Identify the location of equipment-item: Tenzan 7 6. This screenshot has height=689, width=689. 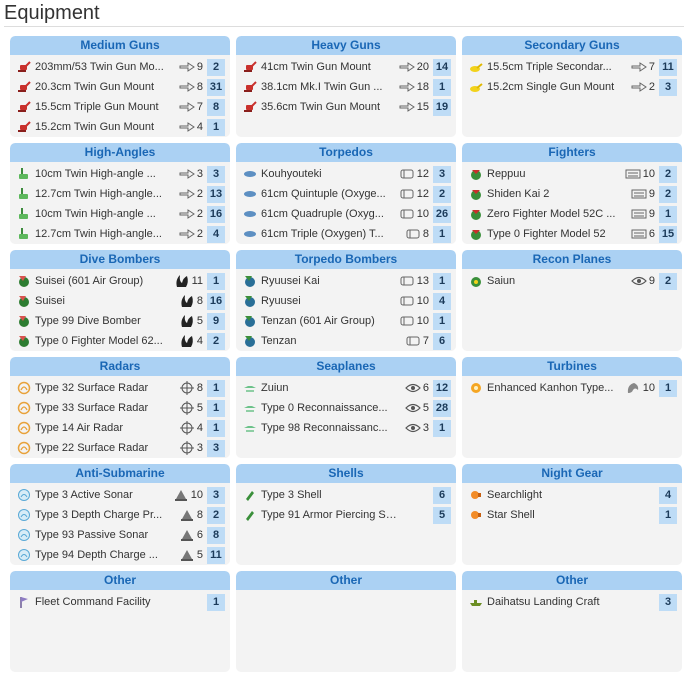
(346, 341).